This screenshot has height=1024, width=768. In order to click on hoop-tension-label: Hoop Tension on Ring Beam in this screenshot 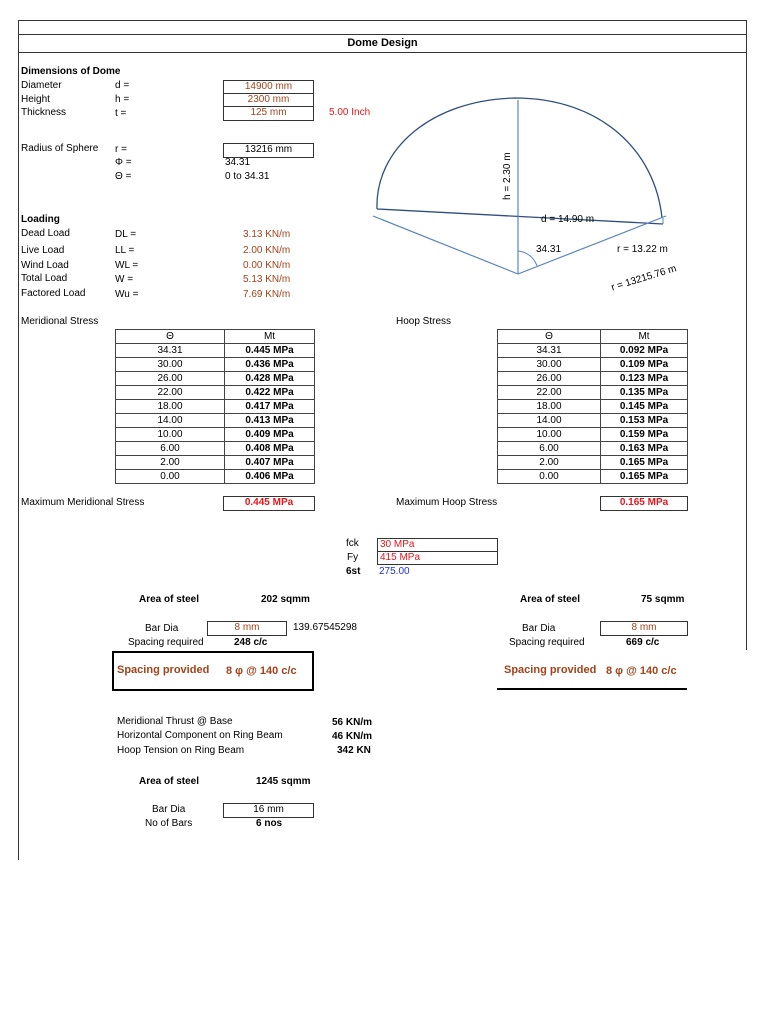, I will do `click(181, 750)`.